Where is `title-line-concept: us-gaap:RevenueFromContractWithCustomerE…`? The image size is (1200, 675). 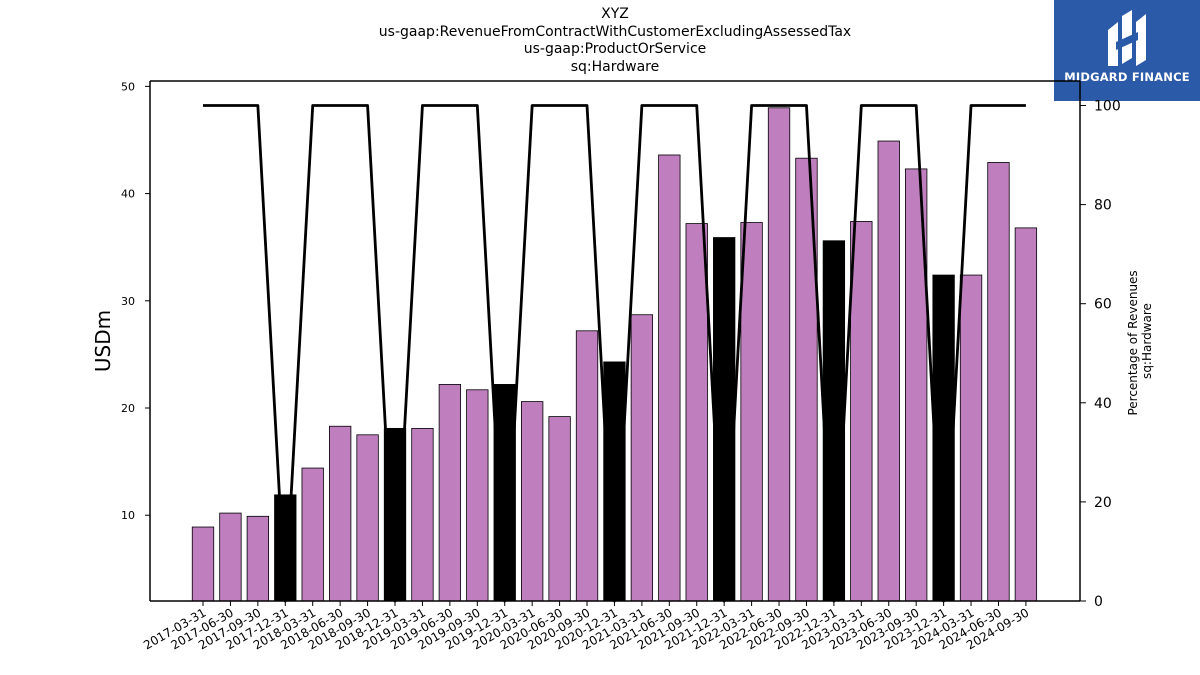 title-line-concept: us-gaap:RevenueFromContractWithCustomerE… is located at coordinates (615, 31).